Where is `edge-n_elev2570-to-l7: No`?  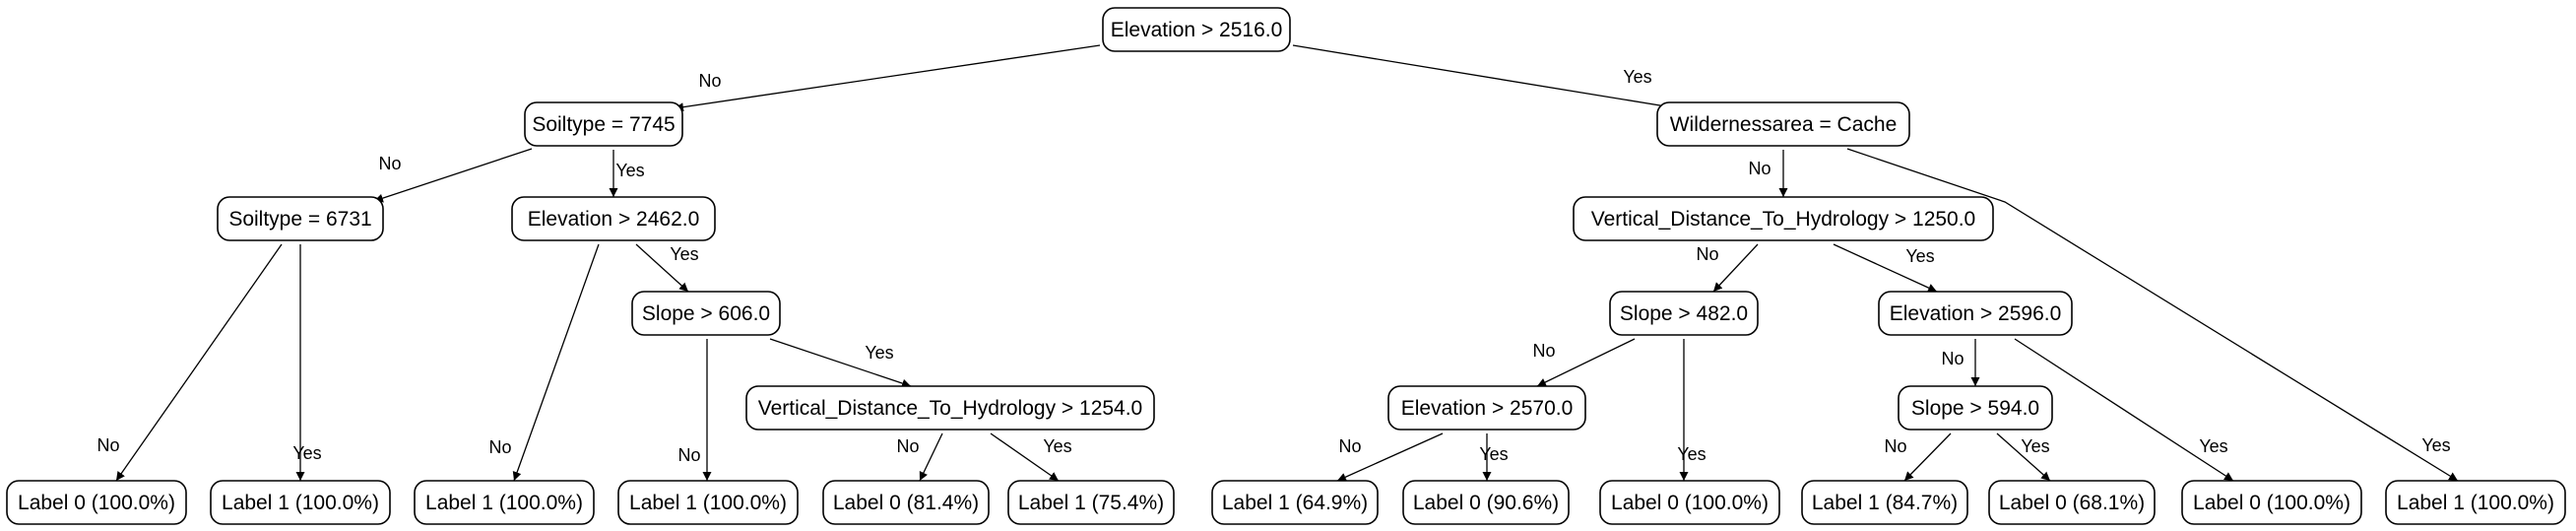
edge-n_elev2570-to-l7: No is located at coordinates (1390, 457).